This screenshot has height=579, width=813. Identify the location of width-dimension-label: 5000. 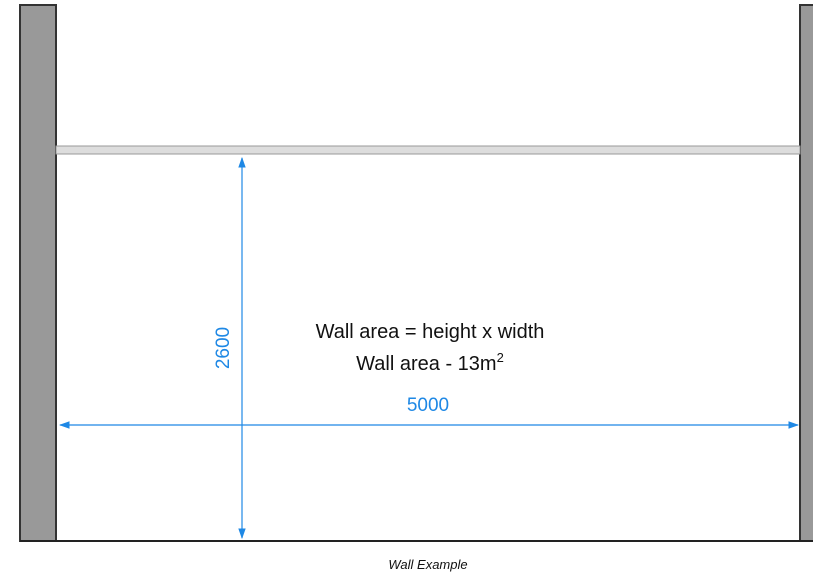
(428, 405).